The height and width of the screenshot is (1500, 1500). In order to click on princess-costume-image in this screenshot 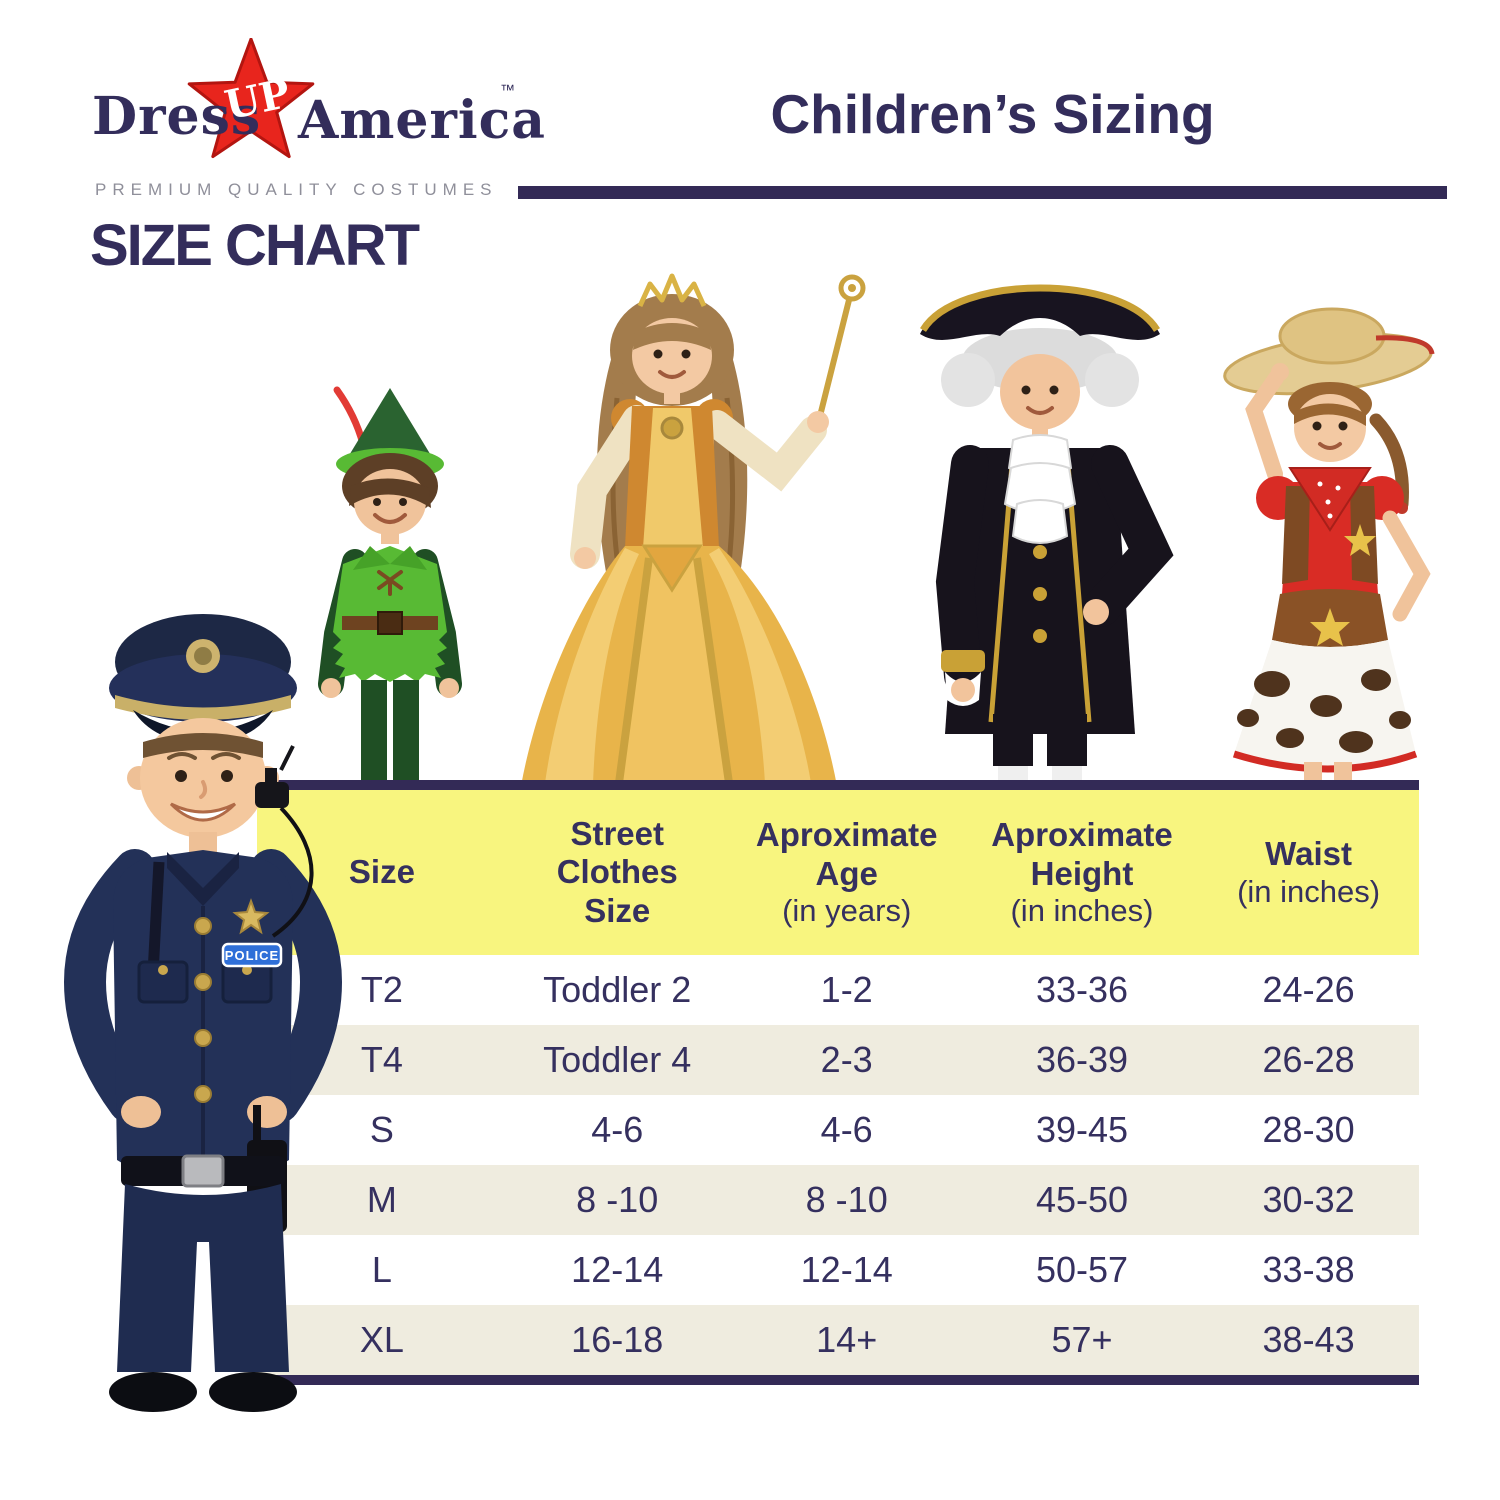, I will do `click(693, 529)`.